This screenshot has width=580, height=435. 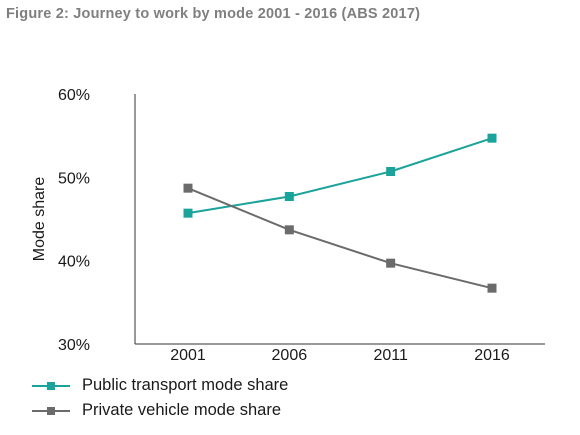 What do you see at coordinates (74, 262) in the screenshot?
I see `y-tick-label: 40%` at bounding box center [74, 262].